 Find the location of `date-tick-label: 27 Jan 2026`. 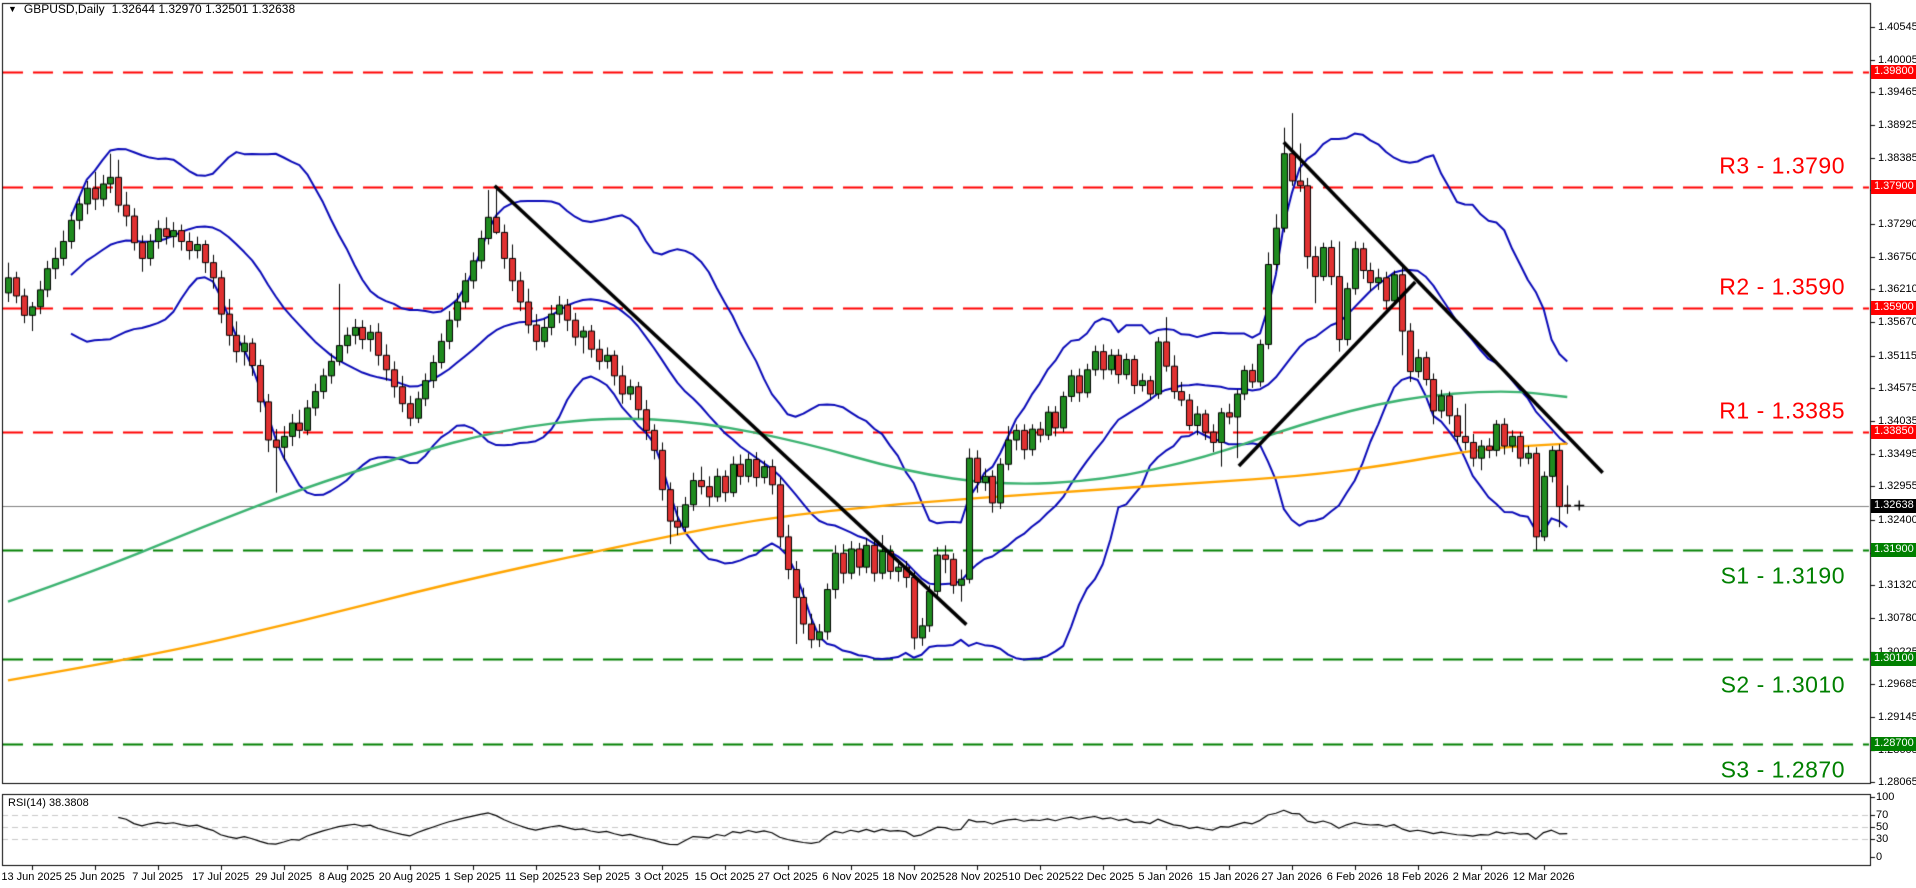

date-tick-label: 27 Jan 2026 is located at coordinates (1291, 877).